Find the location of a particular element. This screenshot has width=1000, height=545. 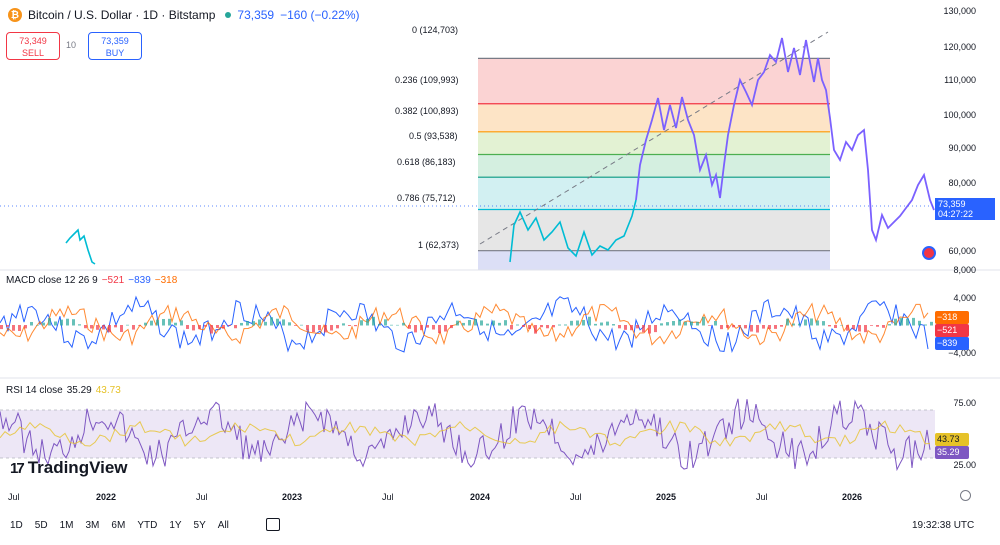

macd-axis-label: 8,000 is located at coordinates (964, 270).